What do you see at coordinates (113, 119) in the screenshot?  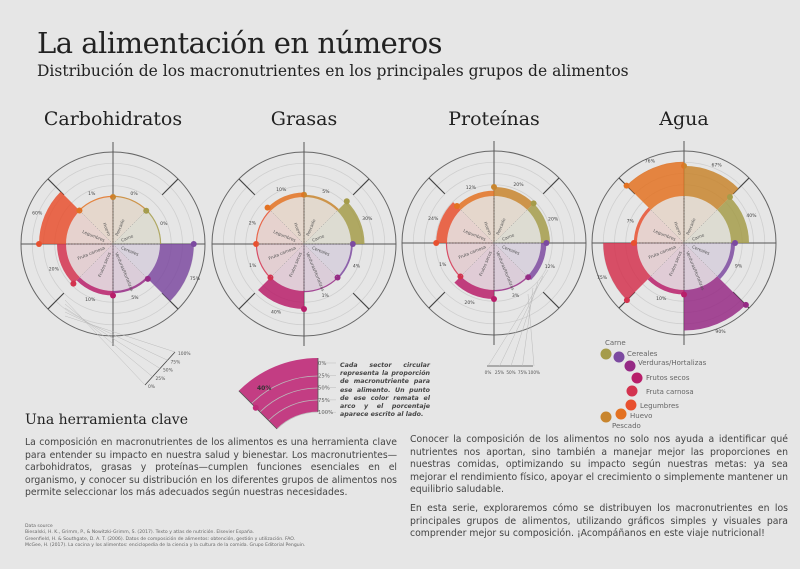 I see `chart-title-carbohidratos: Carbohidratos` at bounding box center [113, 119].